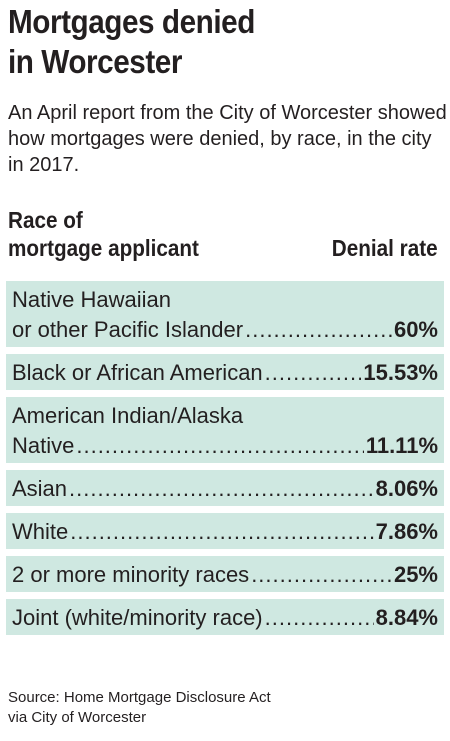  I want to click on row-label: Joint (white/minority race), so click(137, 617).